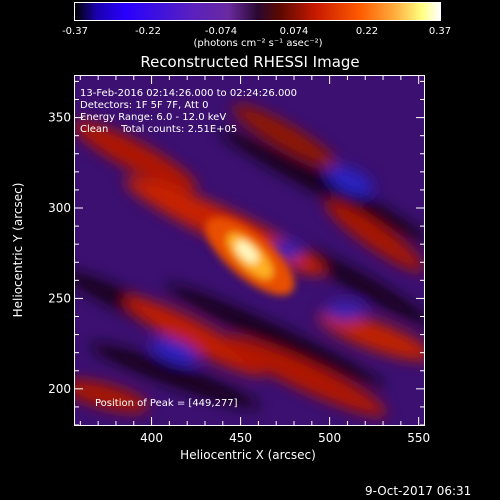  Describe the element at coordinates (240, 438) in the screenshot. I see `x-tick-label: 450` at that location.